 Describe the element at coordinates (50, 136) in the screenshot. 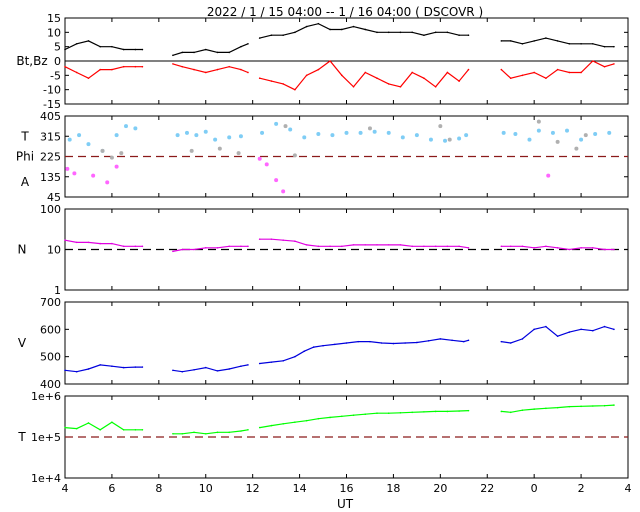

I see `y-tick-label: 315` at that location.